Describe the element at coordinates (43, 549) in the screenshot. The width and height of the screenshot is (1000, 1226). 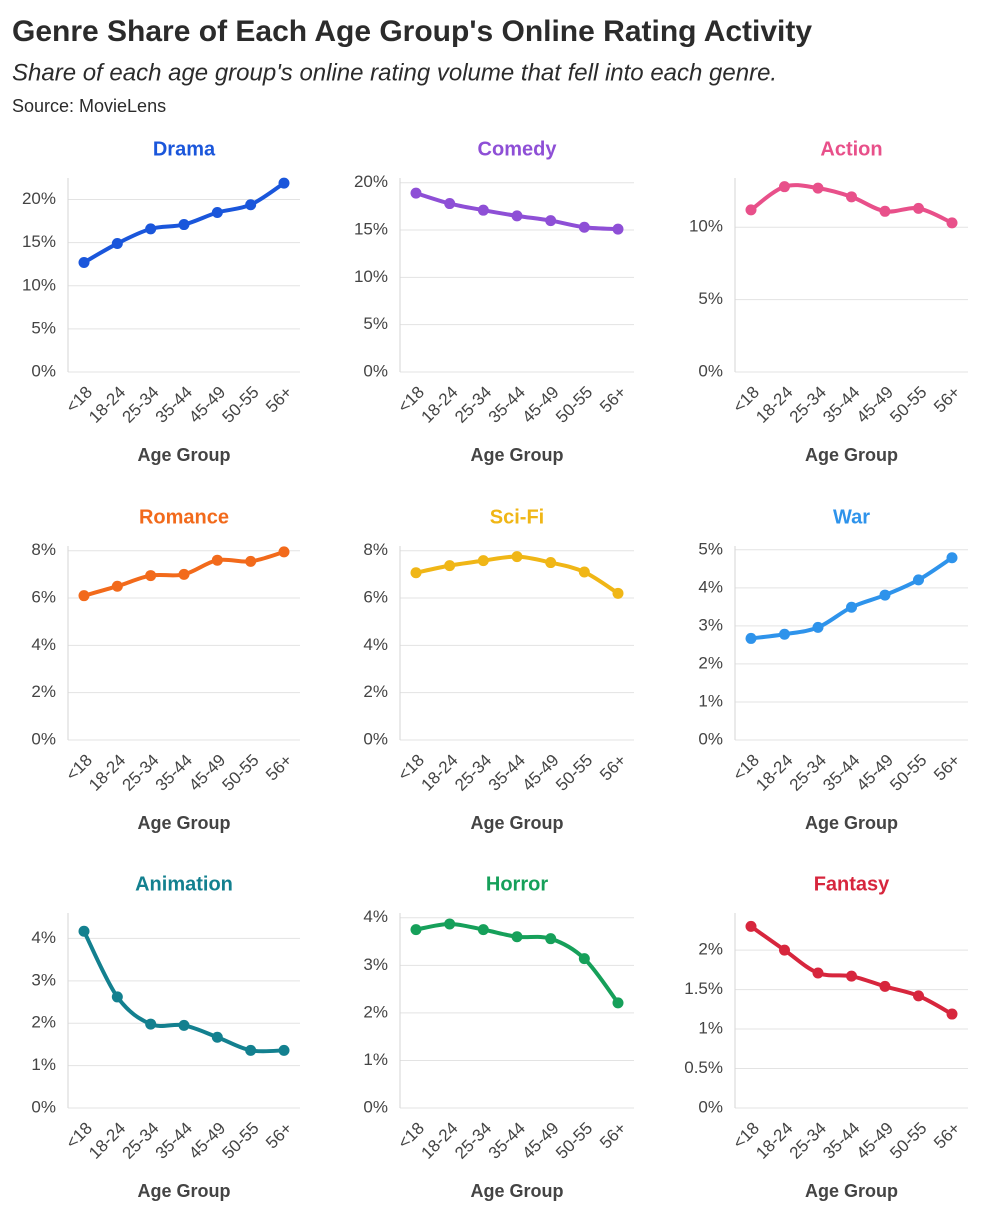
I see `y-tick-label: 8%` at that location.